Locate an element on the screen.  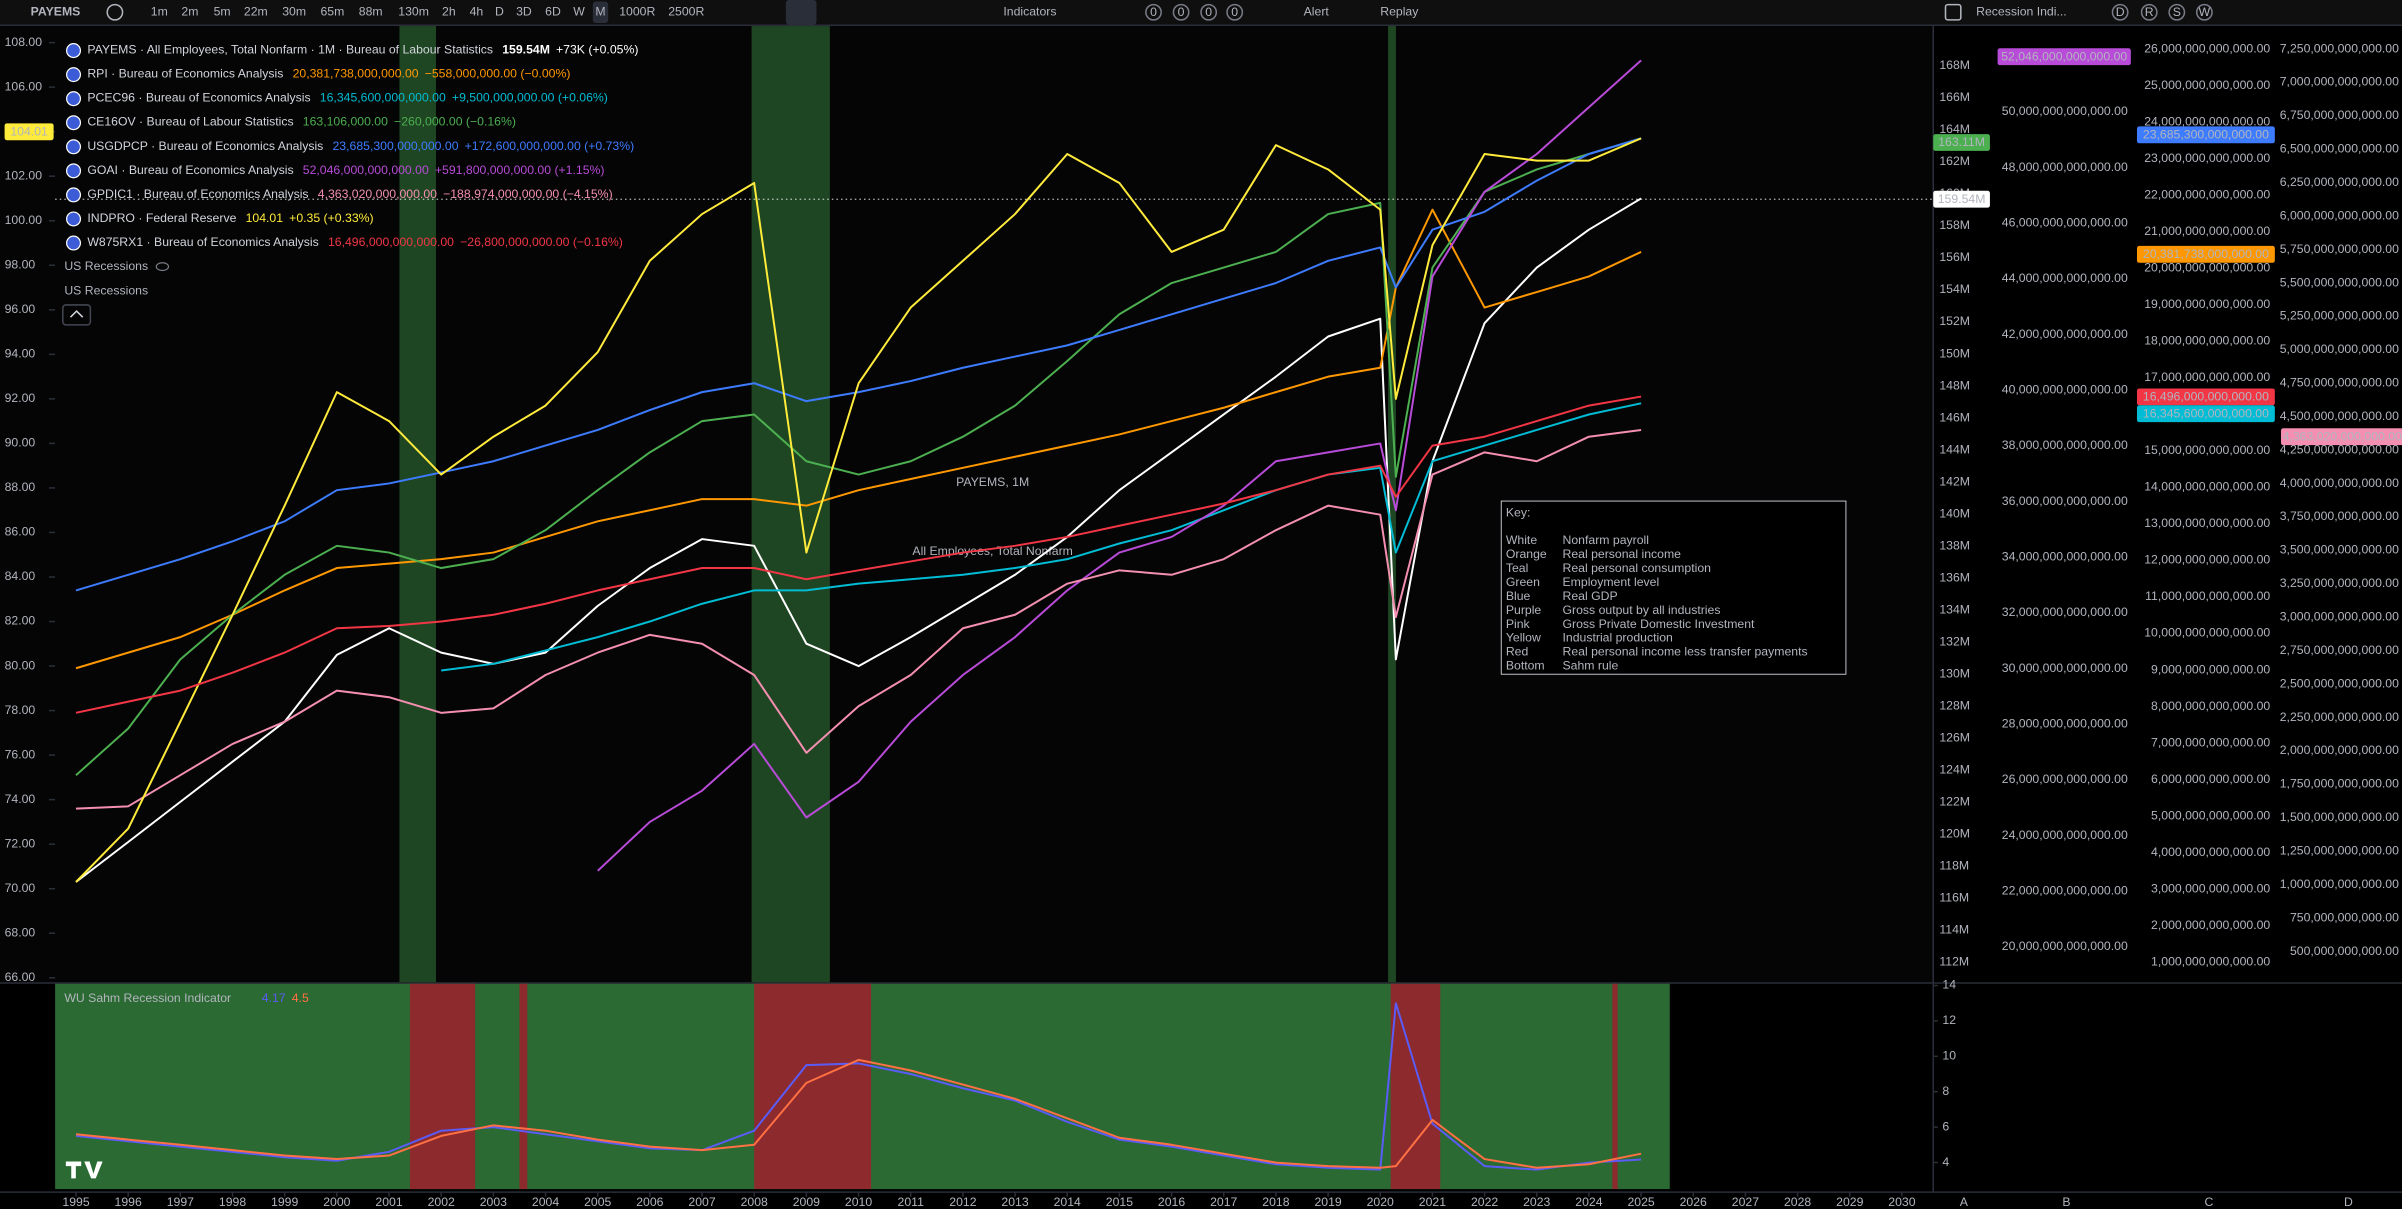
right-axis-label: 34,000,000,000,000.00 is located at coordinates (2065, 556).